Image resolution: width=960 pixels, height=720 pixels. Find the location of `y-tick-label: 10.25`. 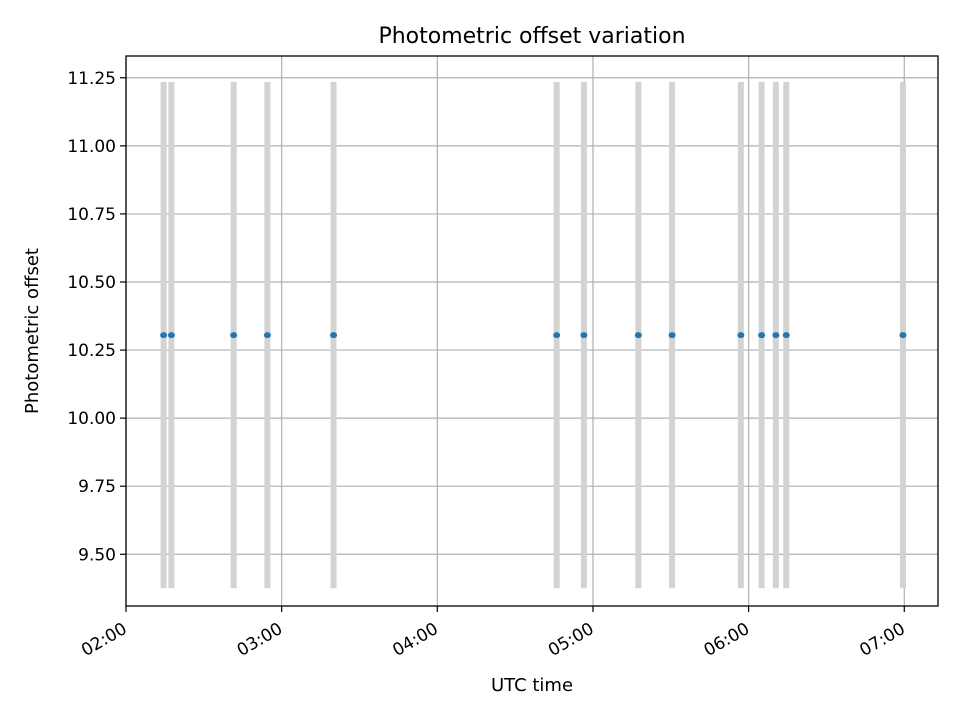

y-tick-label: 10.25 is located at coordinates (91, 351).